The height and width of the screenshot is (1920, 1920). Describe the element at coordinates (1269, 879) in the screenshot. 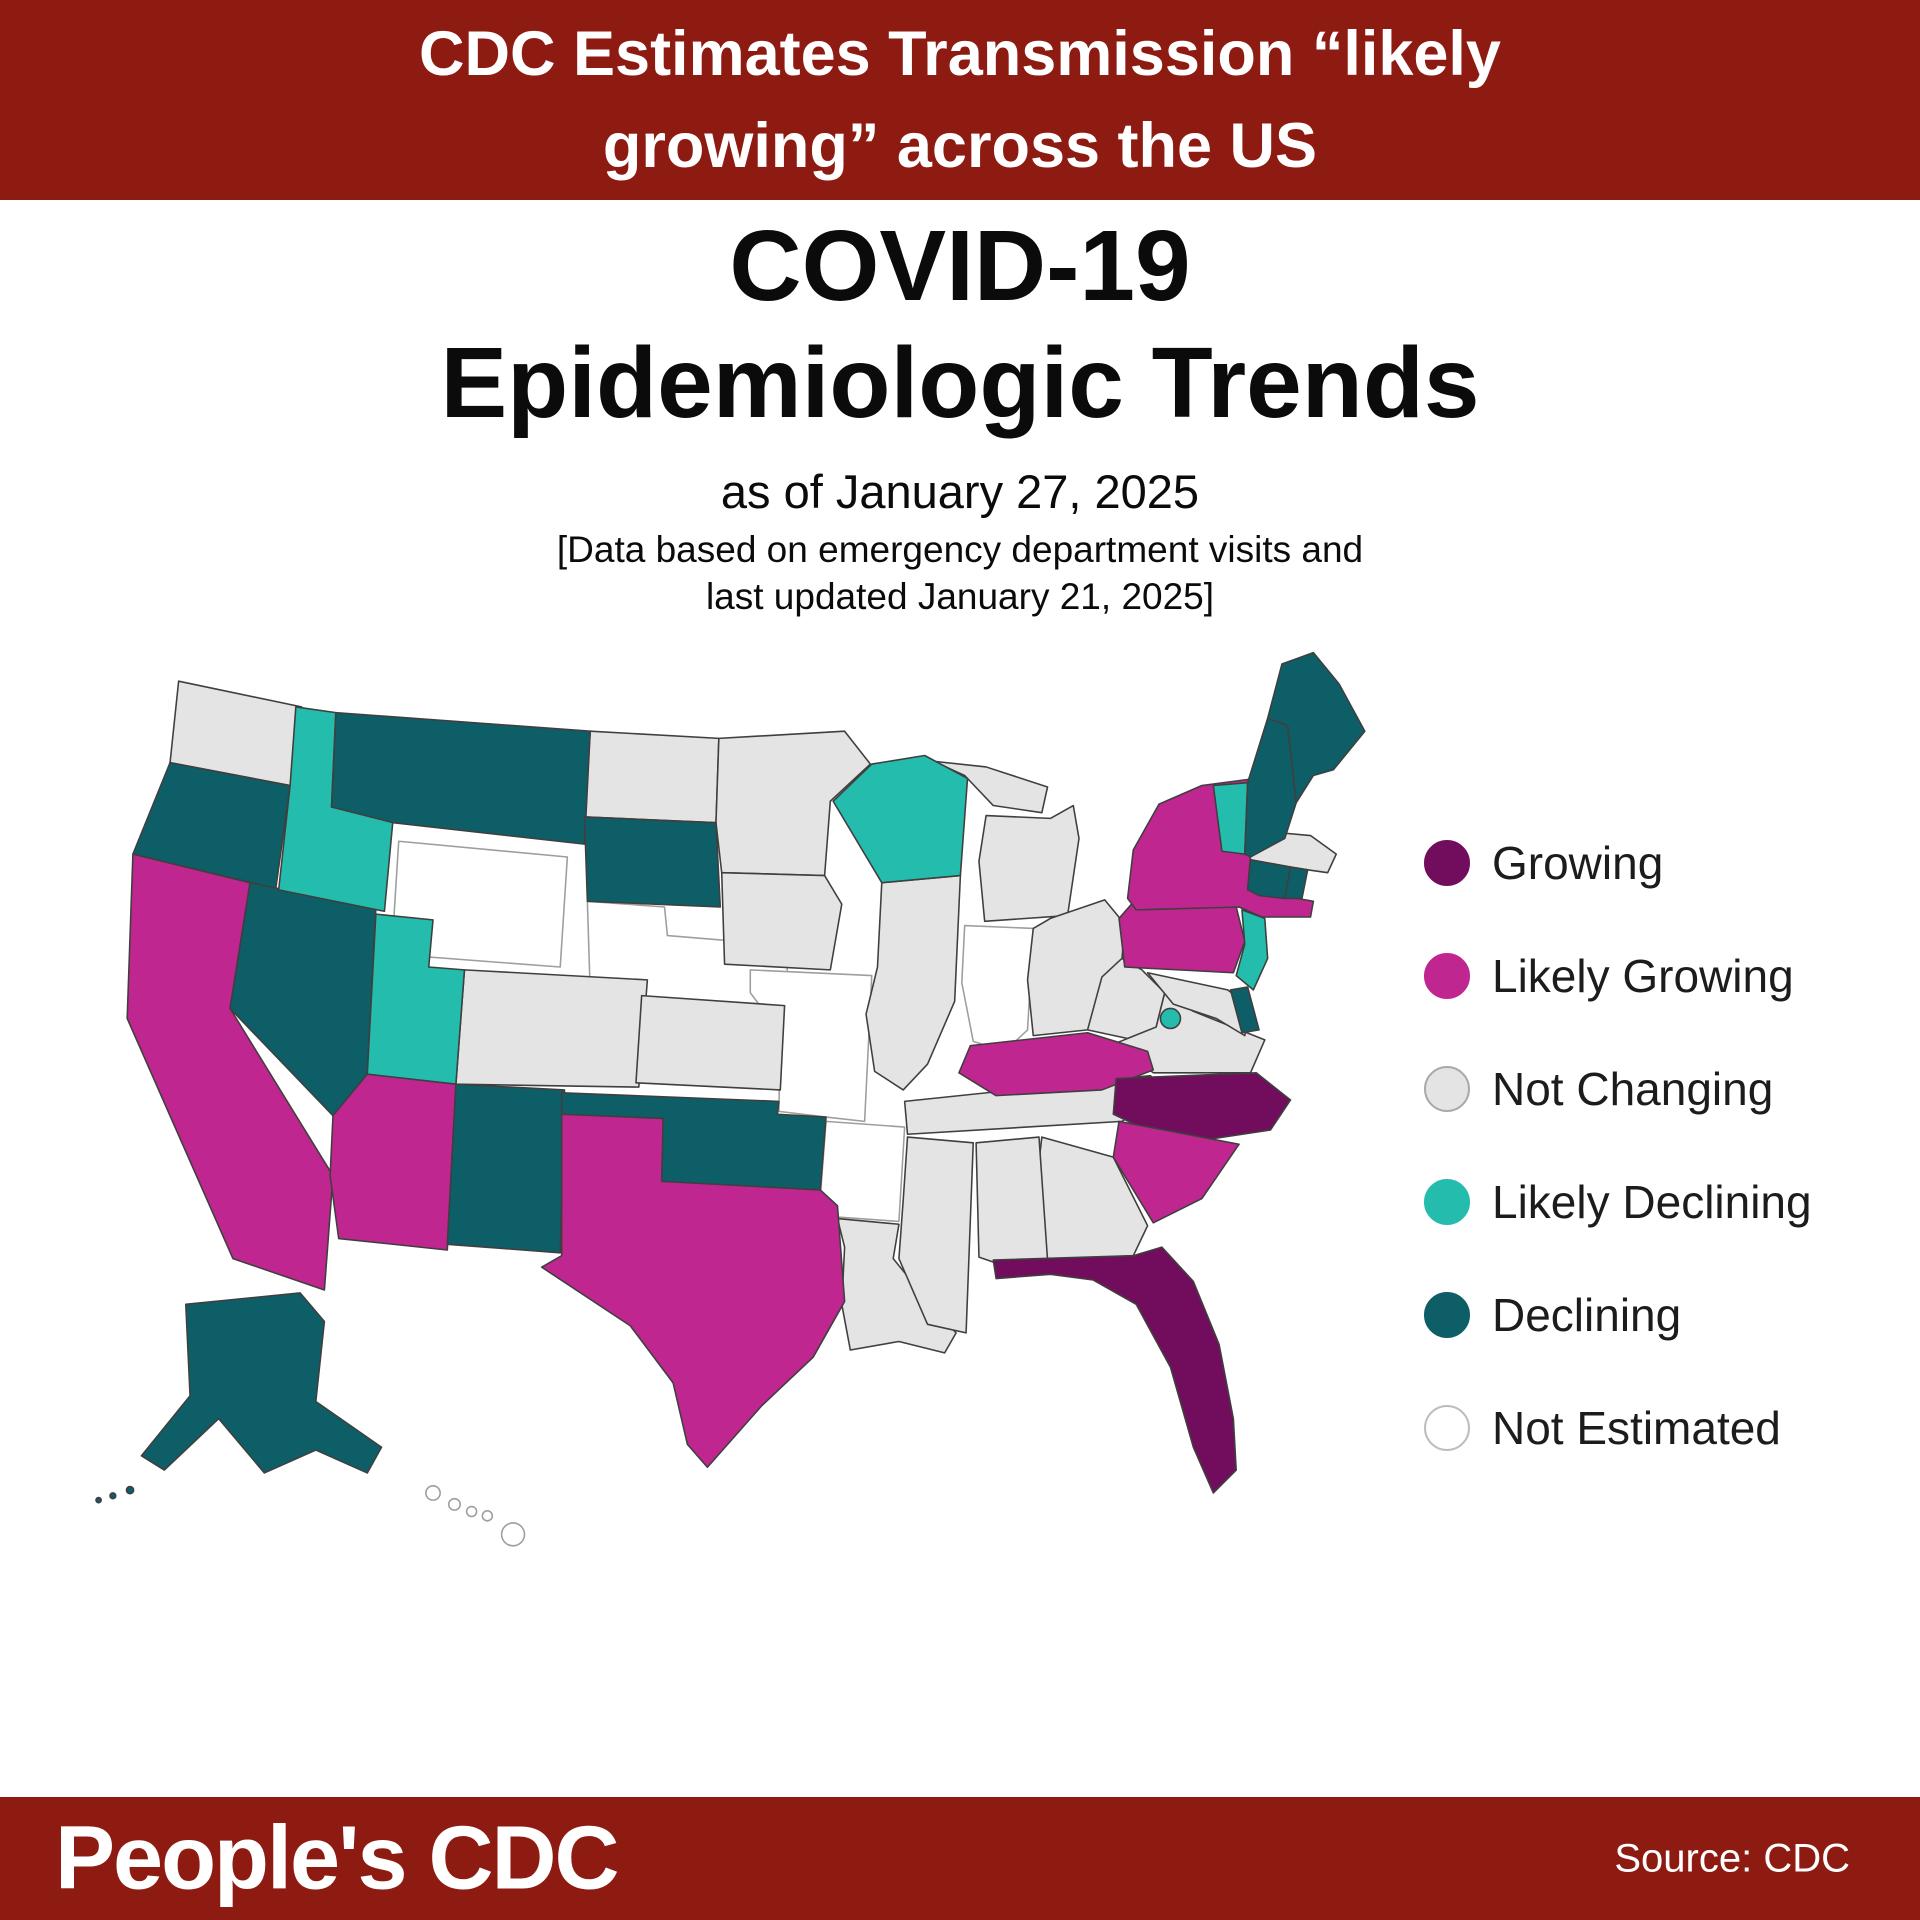

I see `state-CT` at that location.